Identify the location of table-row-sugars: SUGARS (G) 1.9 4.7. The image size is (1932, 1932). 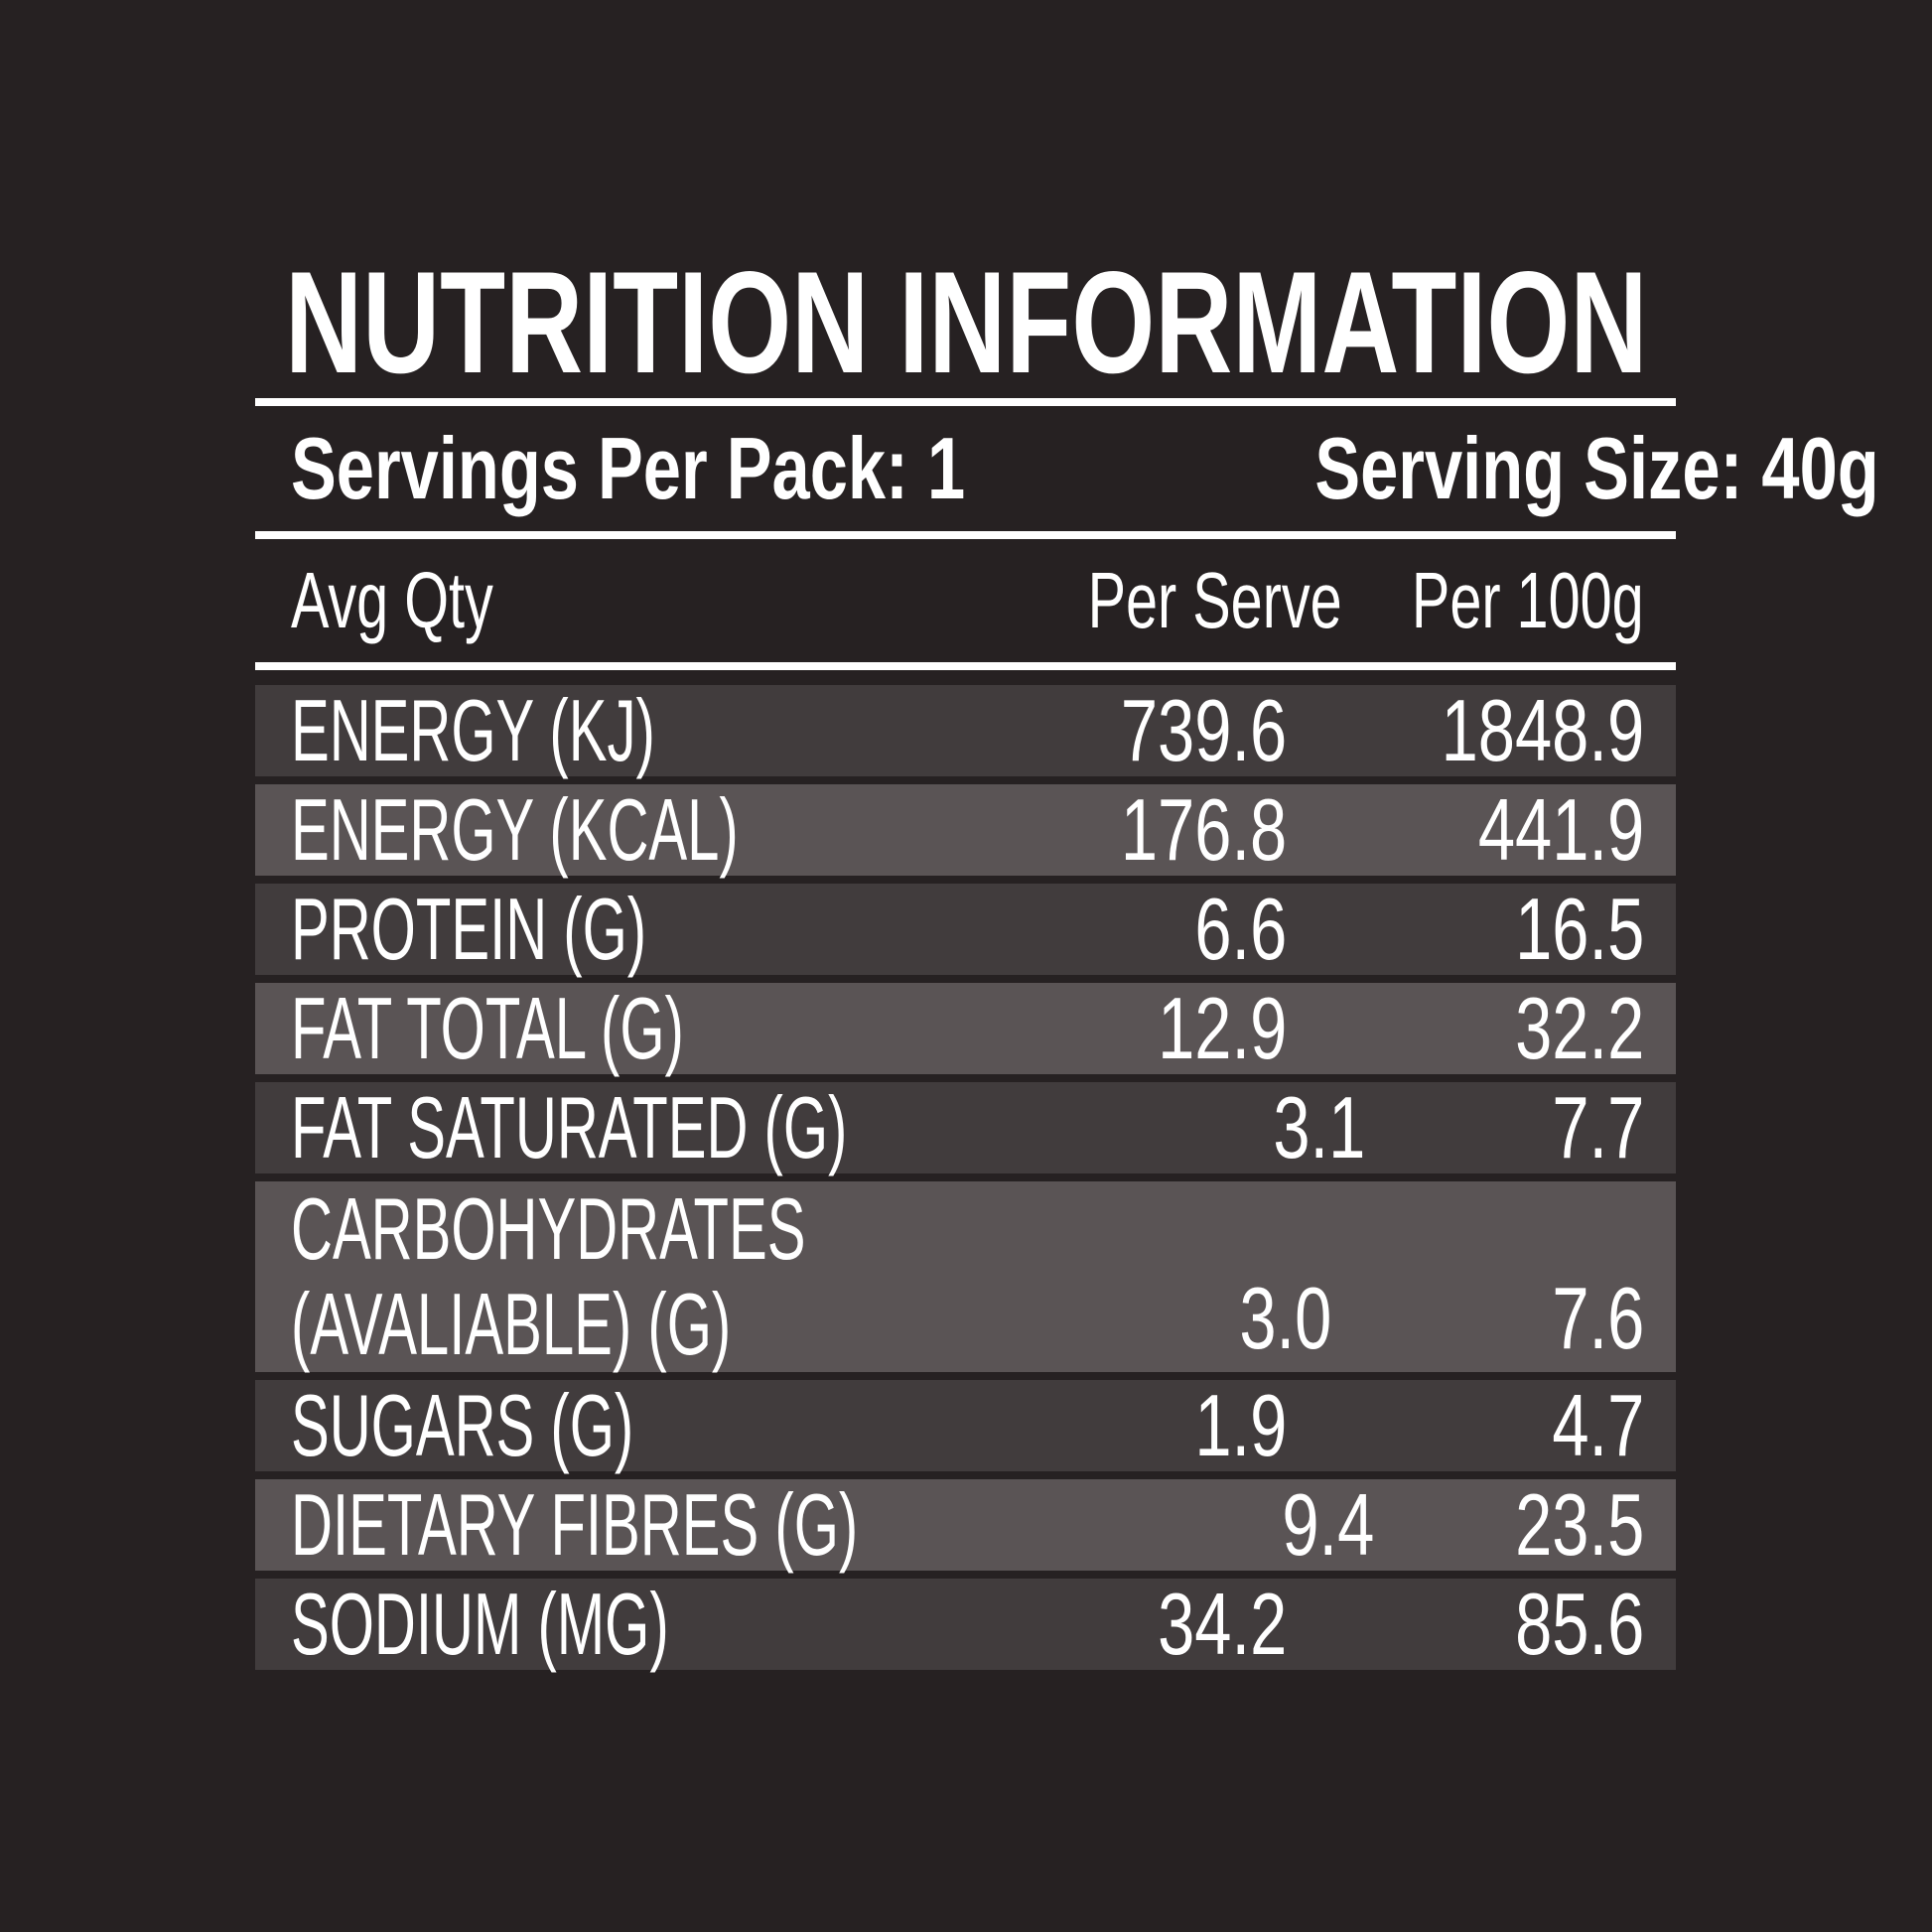
(966, 1425).